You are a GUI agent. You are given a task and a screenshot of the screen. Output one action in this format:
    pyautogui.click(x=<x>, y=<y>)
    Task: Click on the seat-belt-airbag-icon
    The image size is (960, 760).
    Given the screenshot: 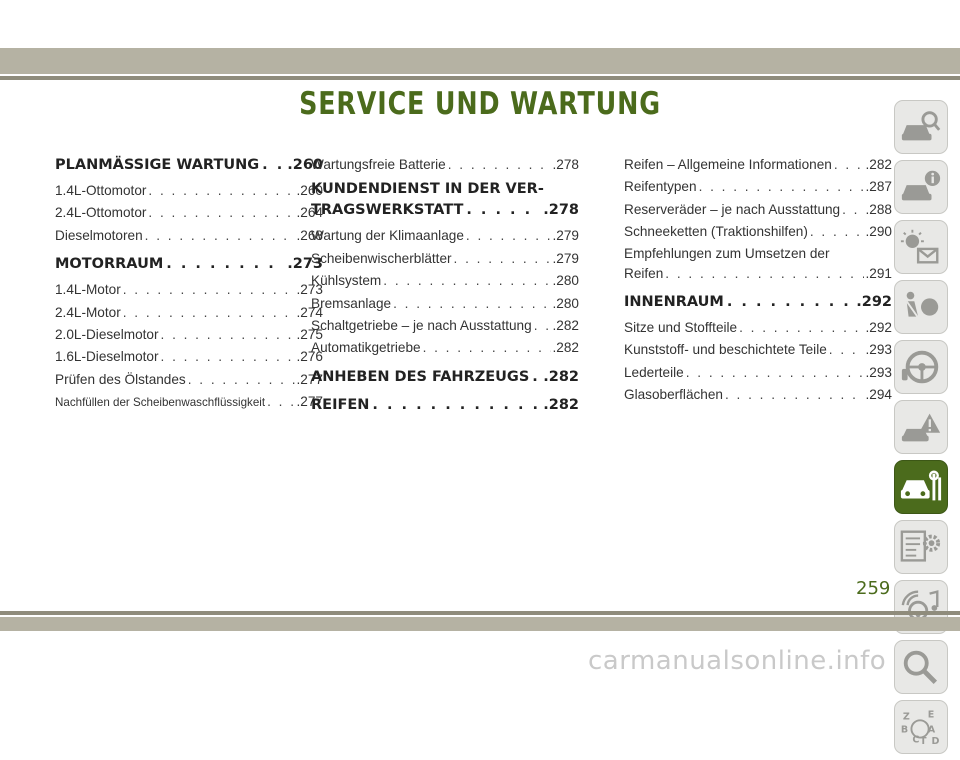 What is the action you would take?
    pyautogui.click(x=922, y=306)
    